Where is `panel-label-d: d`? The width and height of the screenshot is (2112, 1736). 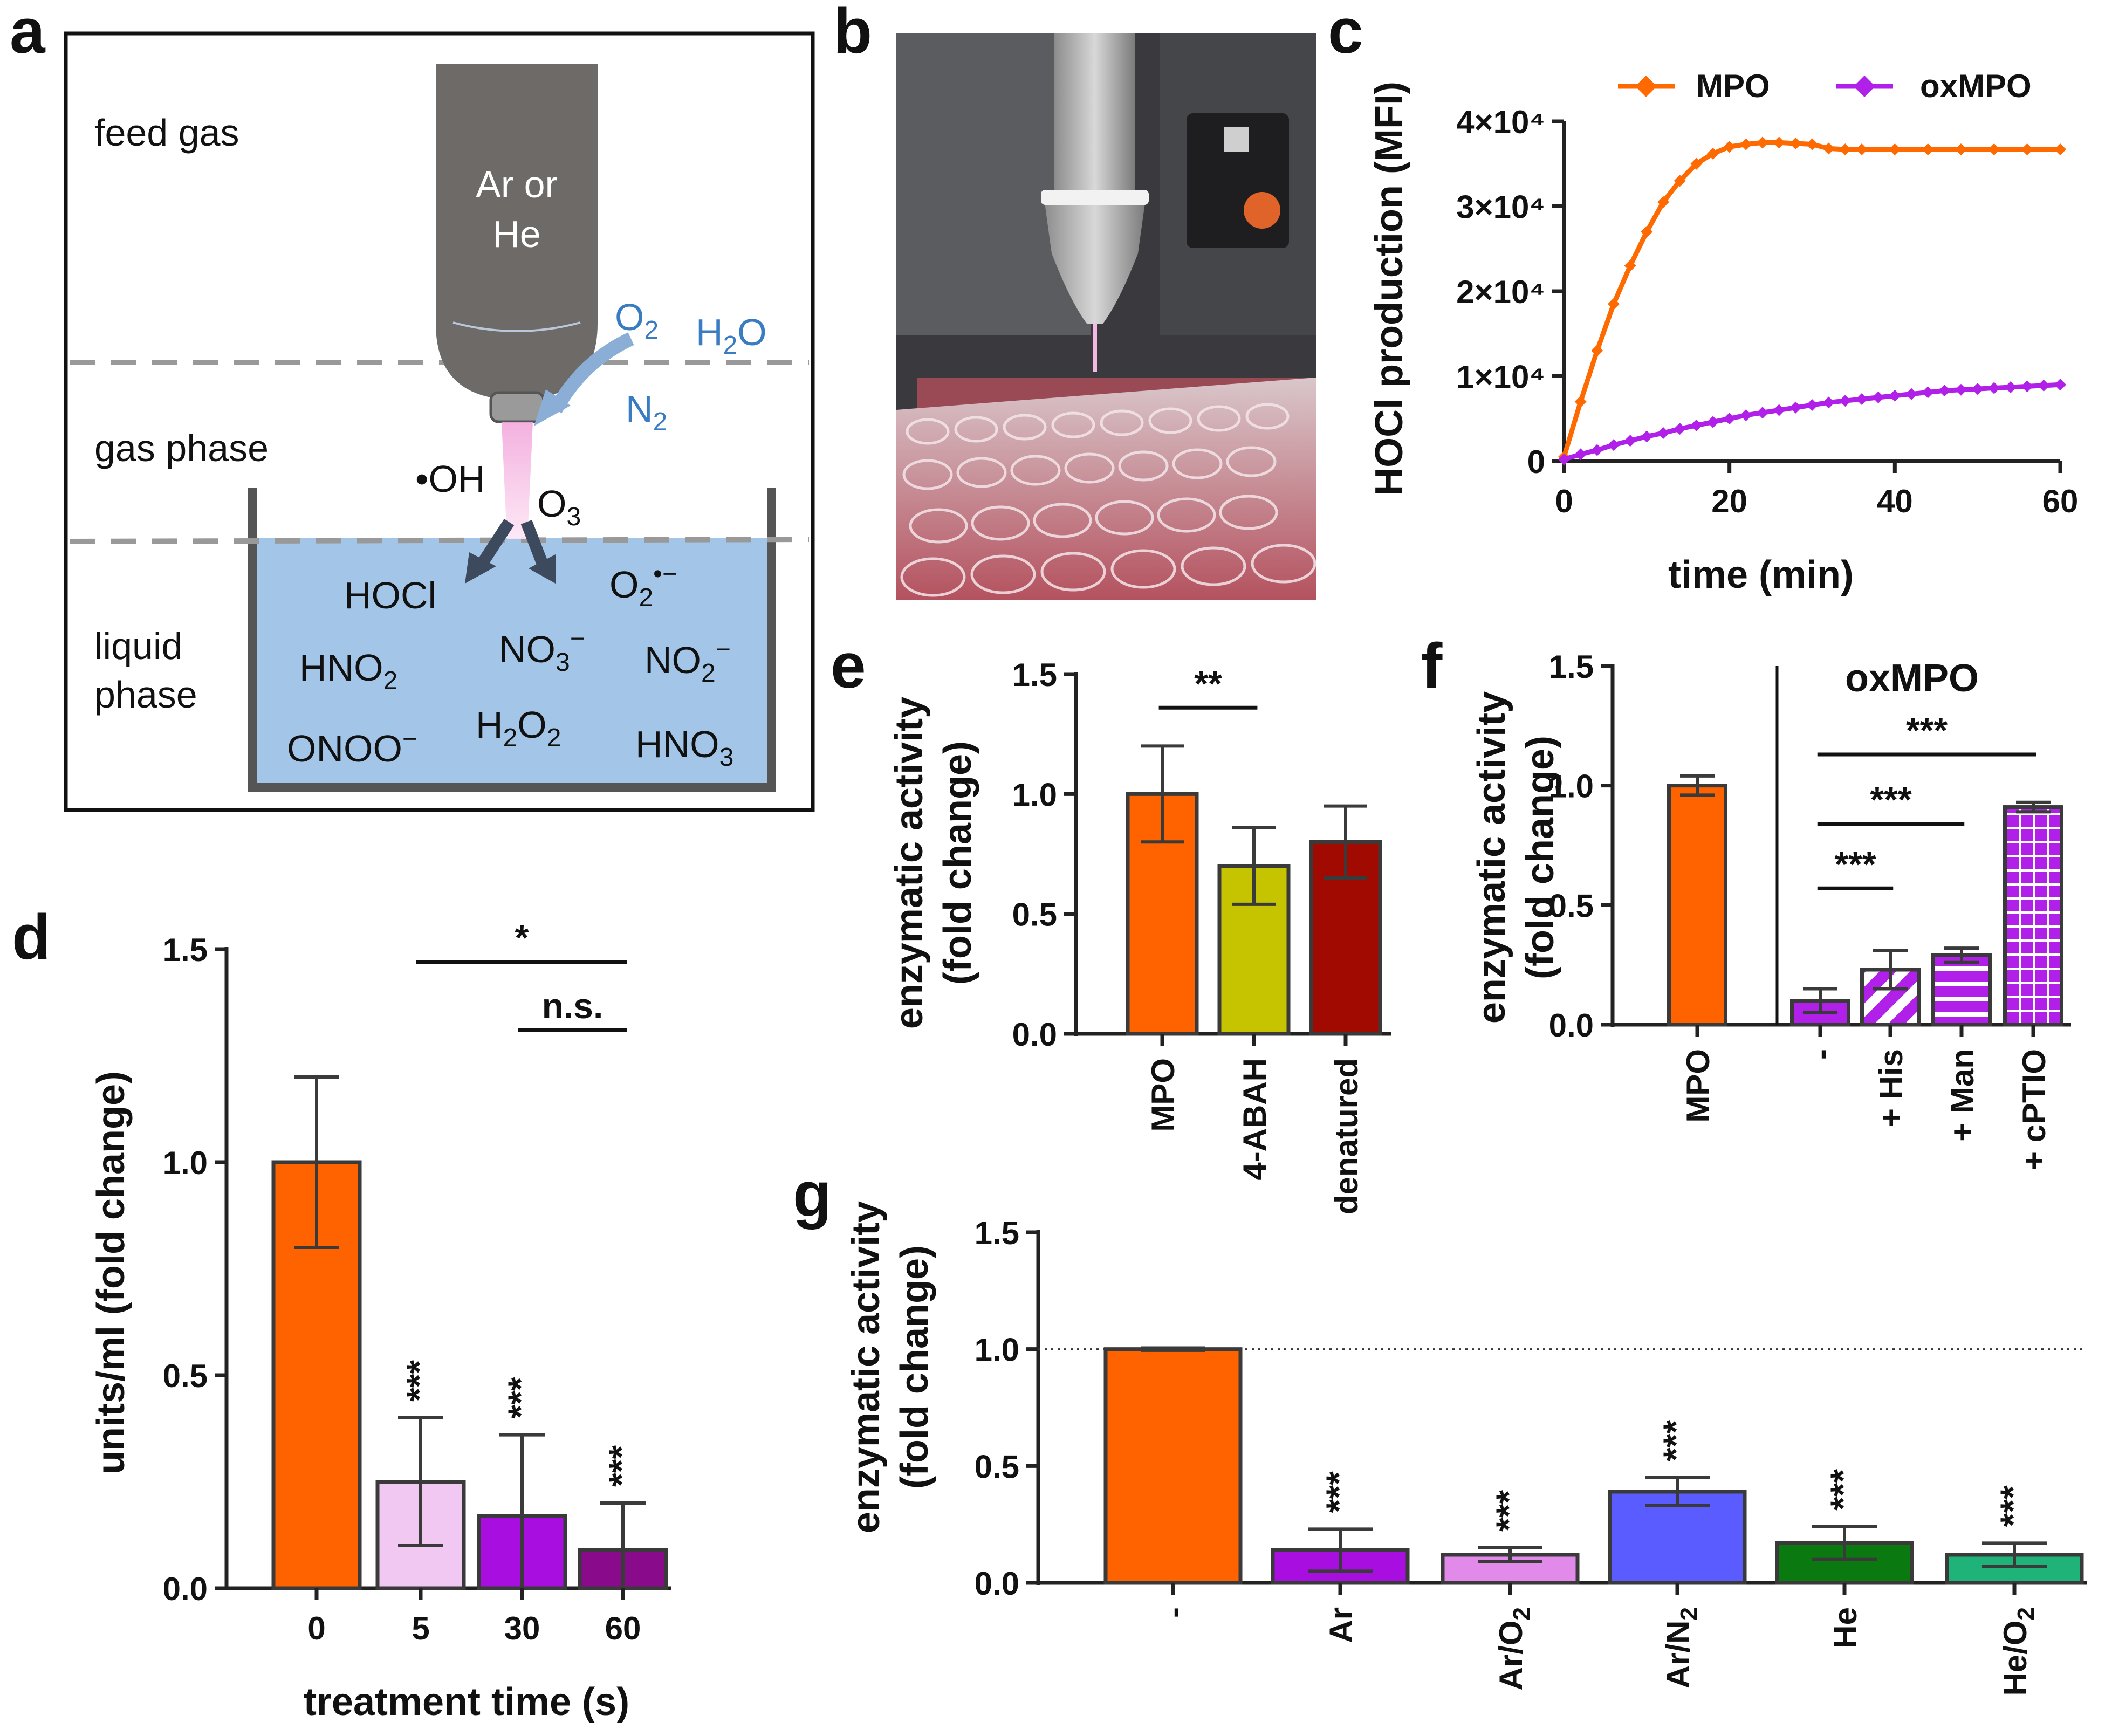 panel-label-d: d is located at coordinates (31, 937).